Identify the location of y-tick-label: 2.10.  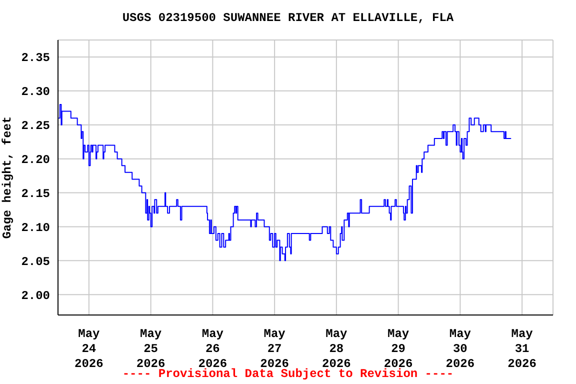
(35, 227).